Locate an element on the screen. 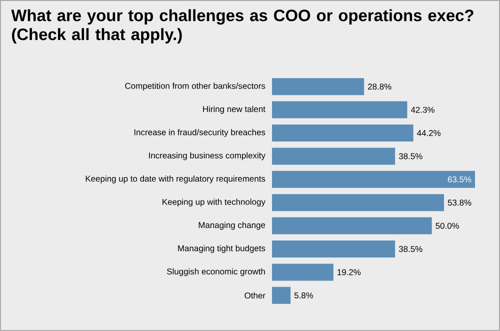  y-tick-label: Hiring new talent is located at coordinates (234, 110).